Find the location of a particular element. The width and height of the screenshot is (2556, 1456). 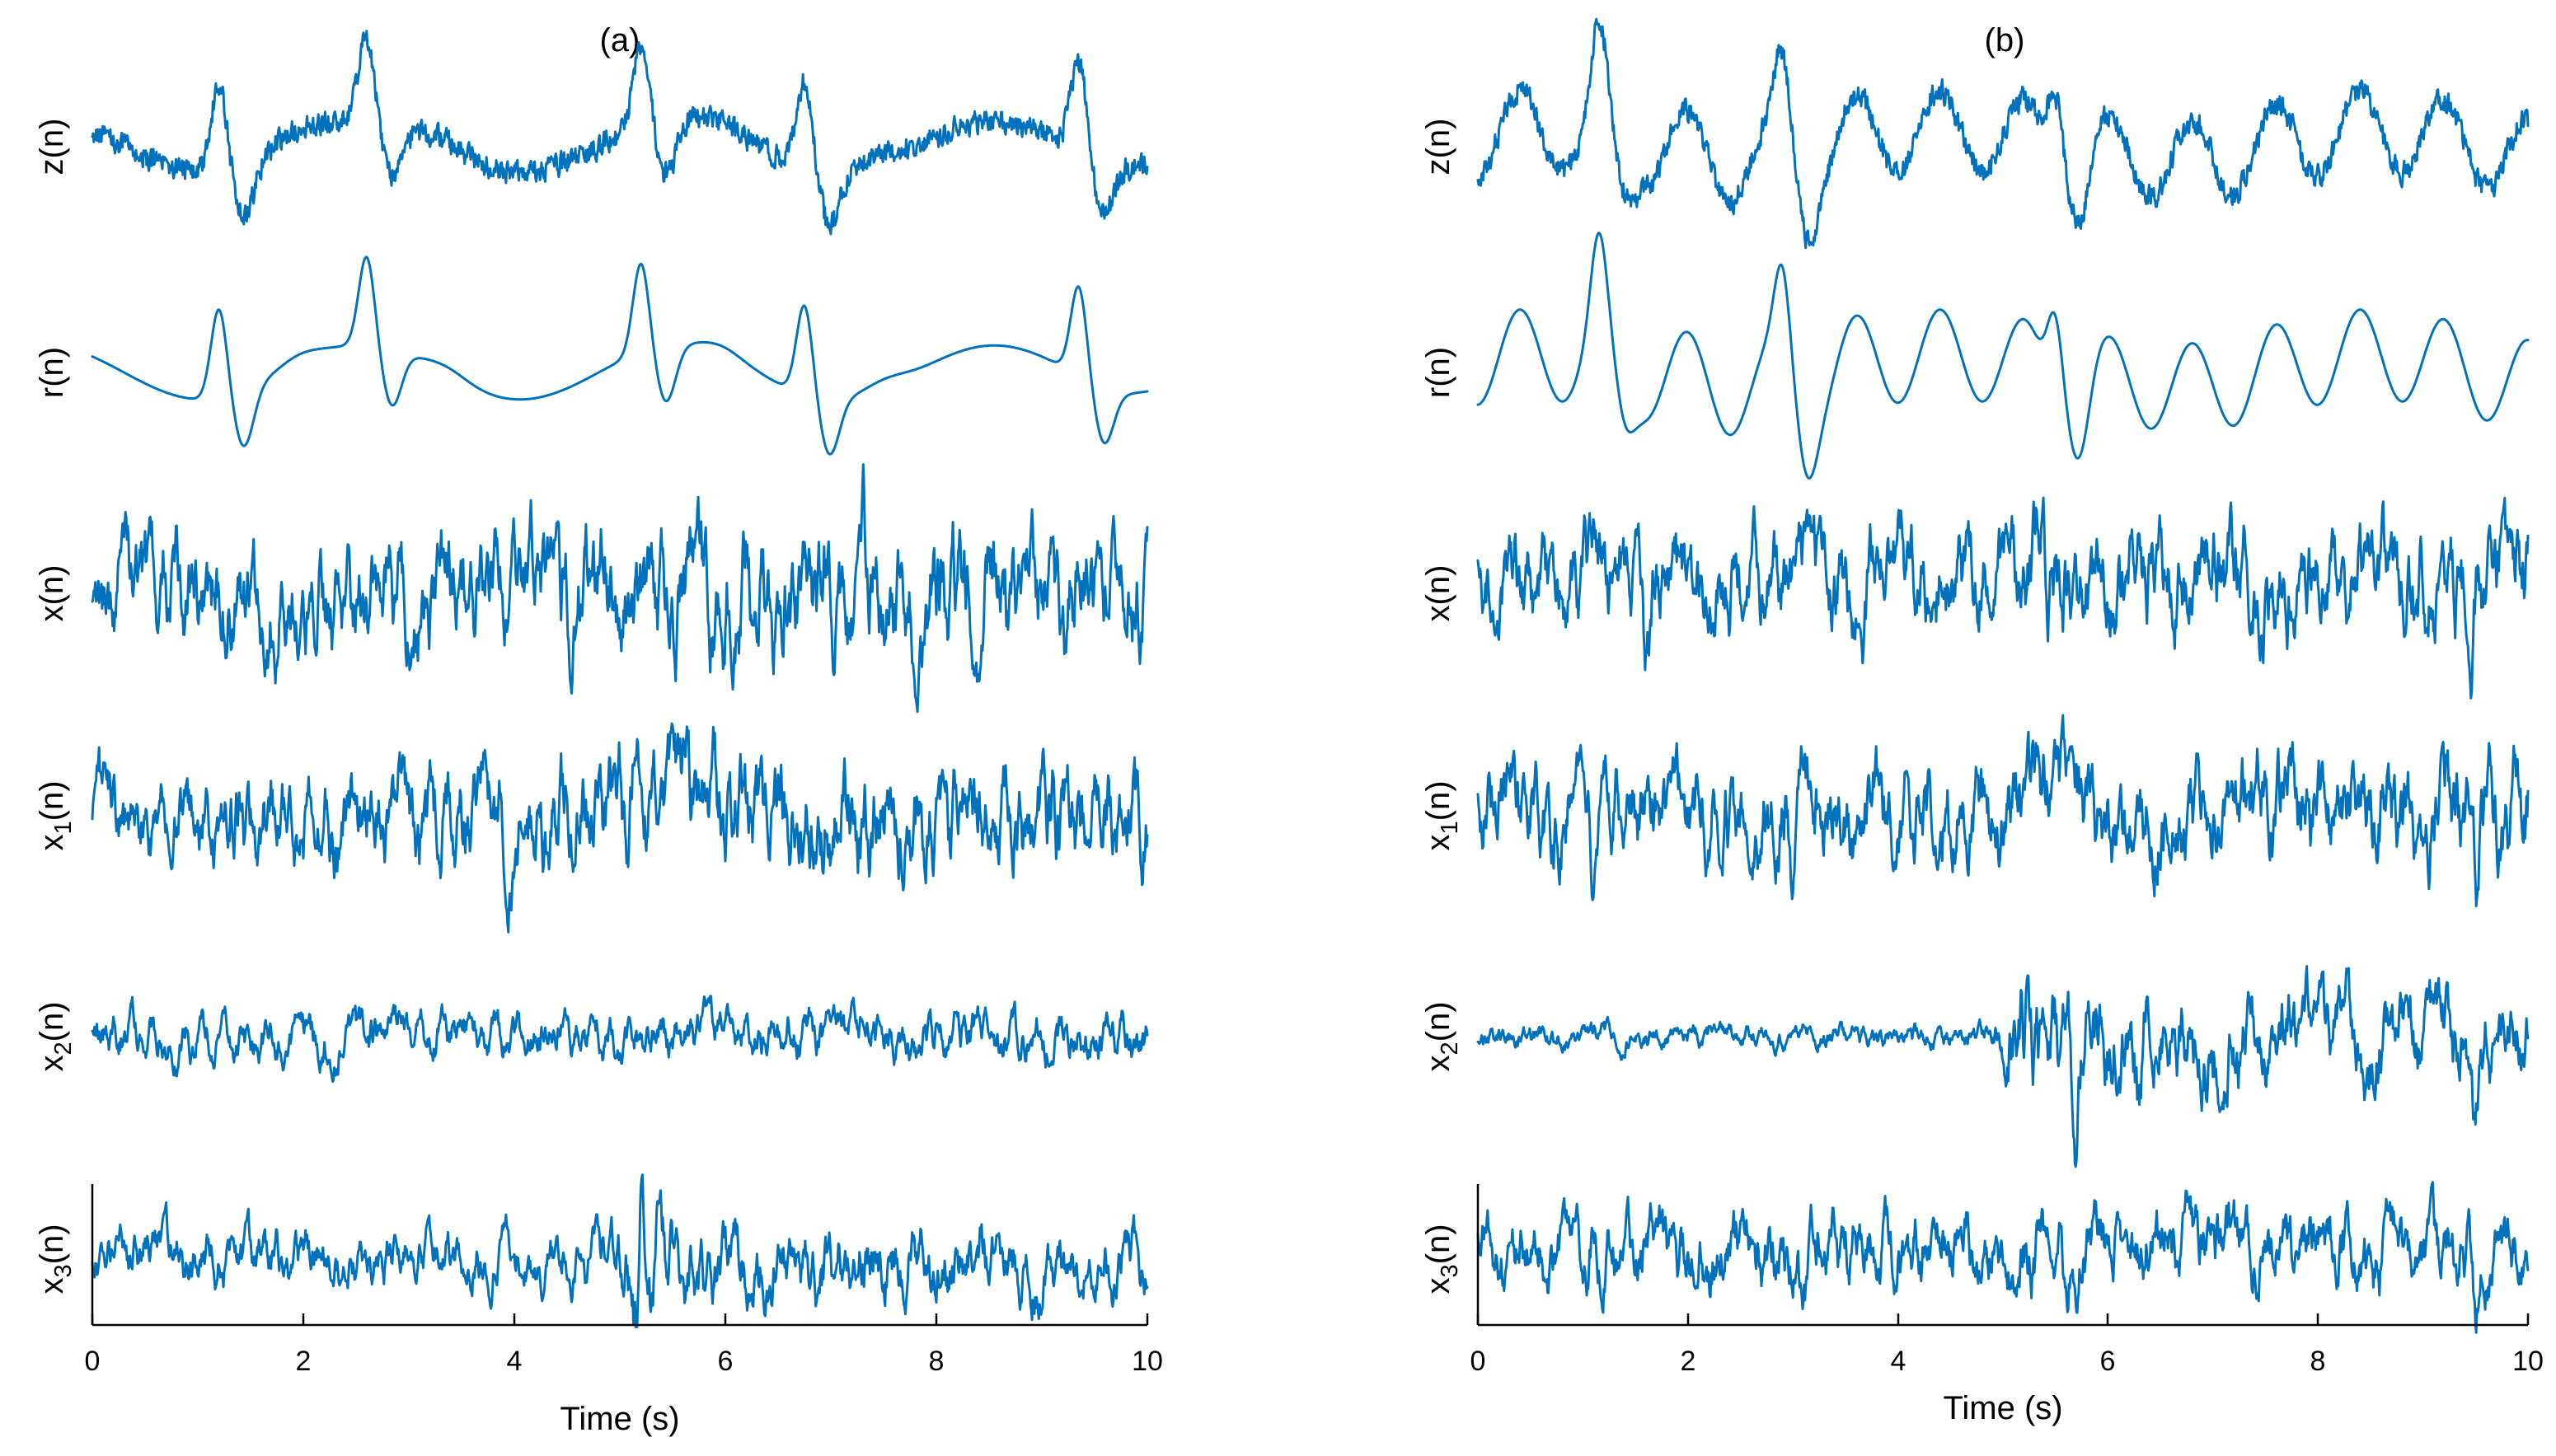

panel-a-axes: 0 2 4 6 8 10 Time (s) is located at coordinates (624, 1310).